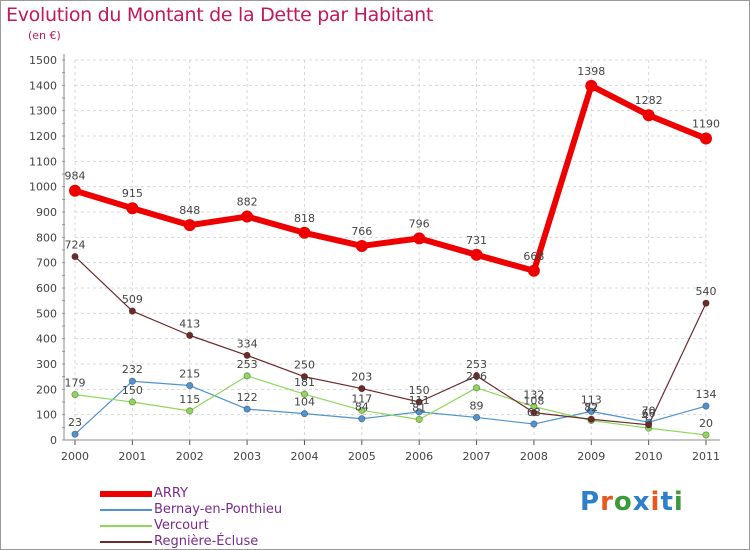 The image size is (750, 550). What do you see at coordinates (590, 502) in the screenshot?
I see `logo-letter: P` at bounding box center [590, 502].